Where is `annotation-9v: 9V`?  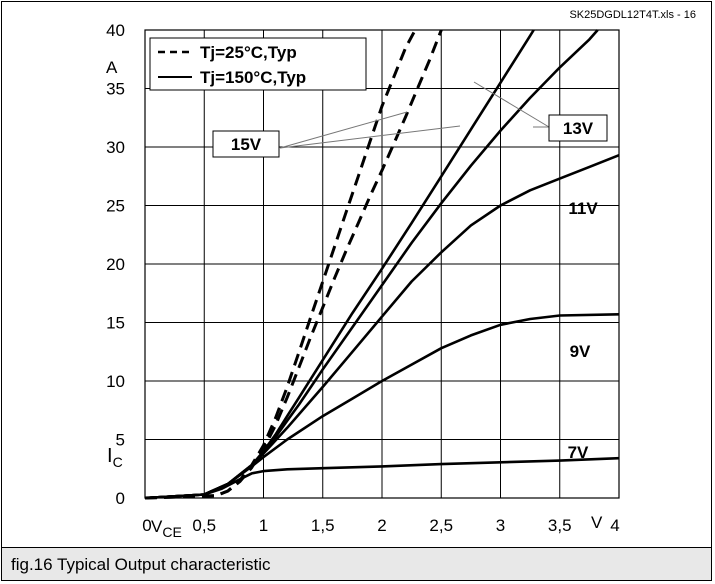
annotation-9v: 9V is located at coordinates (580, 351).